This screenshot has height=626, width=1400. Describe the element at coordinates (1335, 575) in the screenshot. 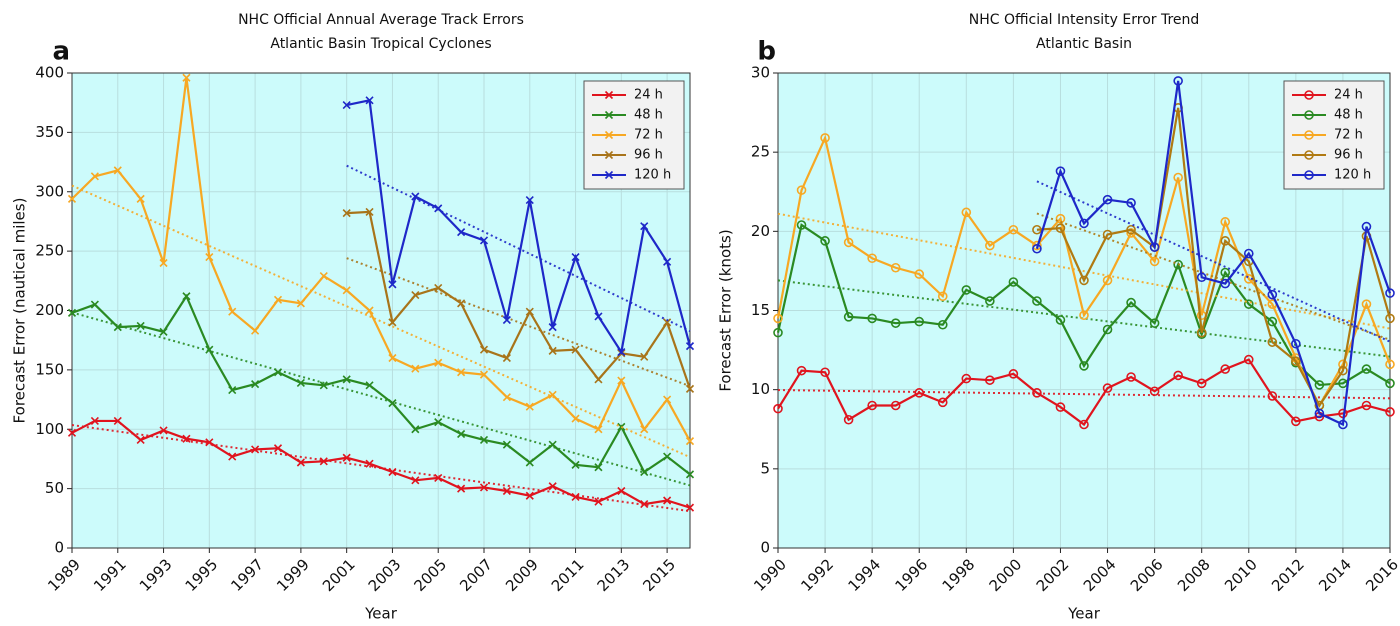

I see `x-tick-label: 2014` at that location.